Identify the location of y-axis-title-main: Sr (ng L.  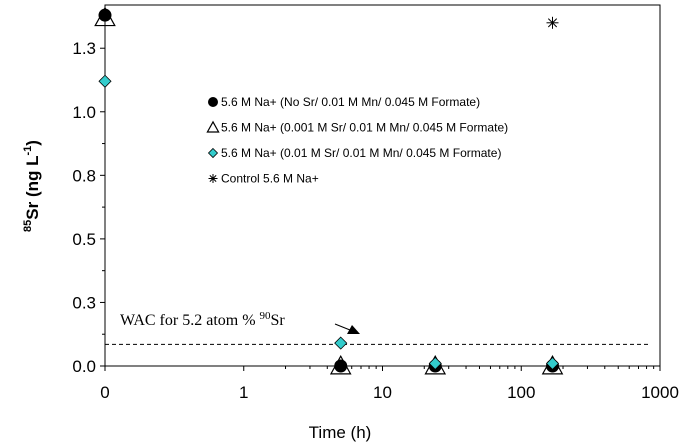
(32, 187).